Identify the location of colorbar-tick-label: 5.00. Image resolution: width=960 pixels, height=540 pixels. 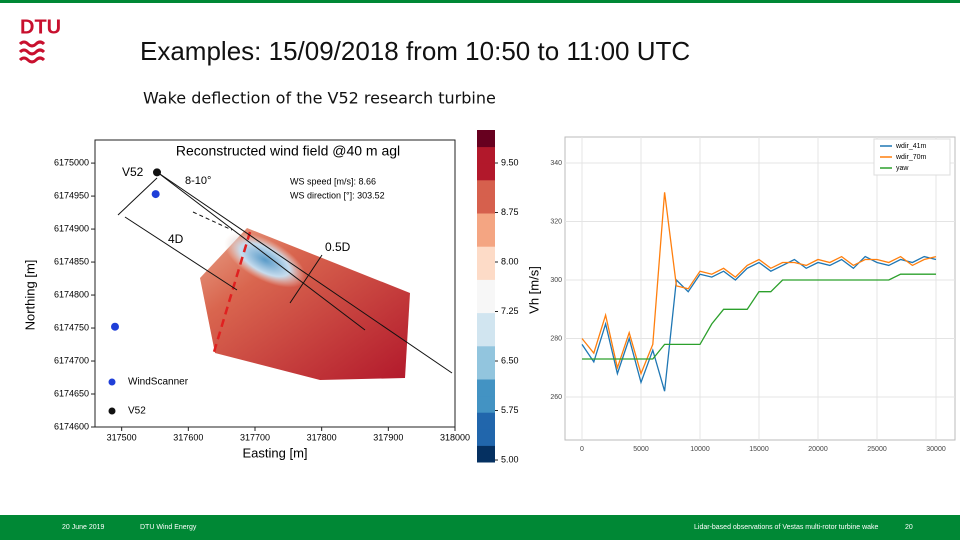
(510, 459).